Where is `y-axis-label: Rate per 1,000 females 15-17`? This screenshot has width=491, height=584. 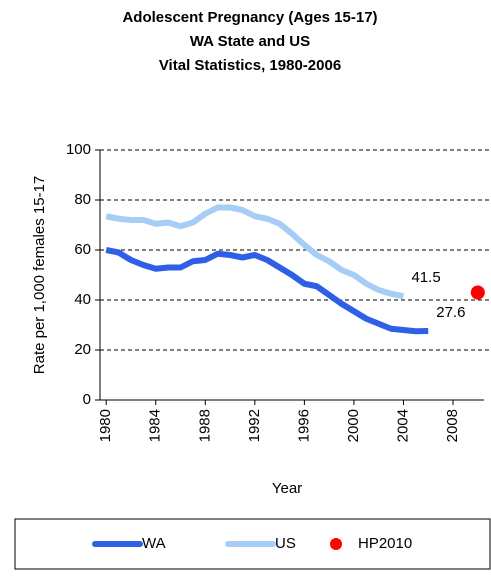
y-axis-label: Rate per 1,000 females 15-17 is located at coordinates (39, 275).